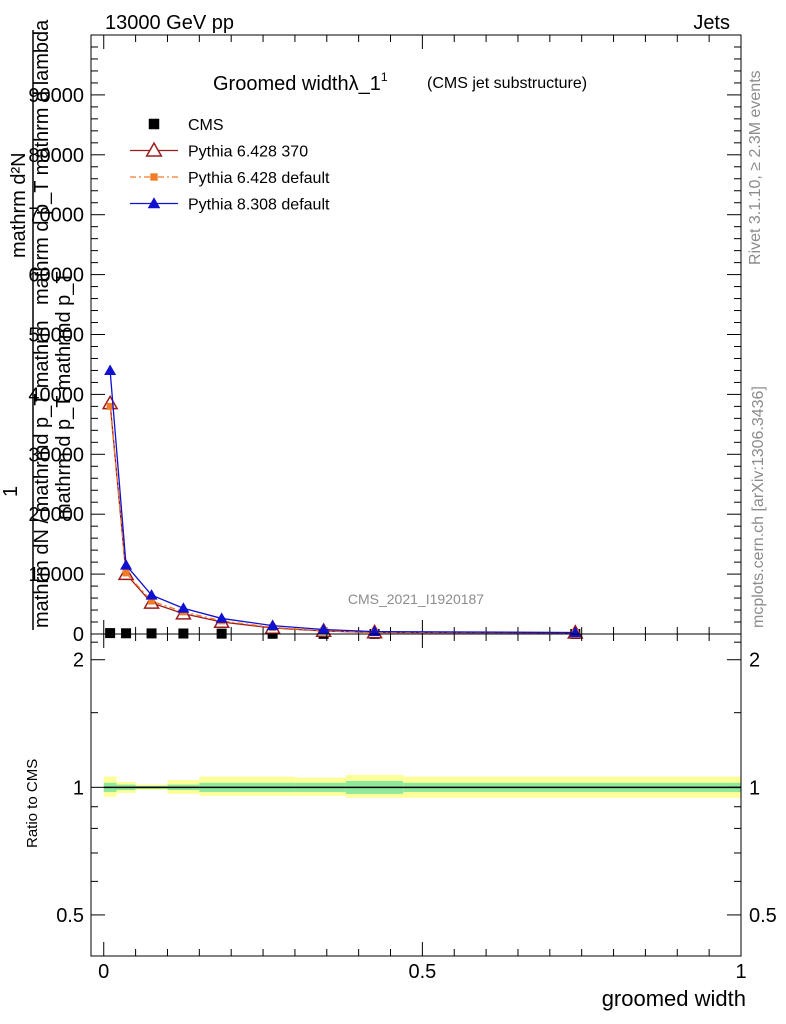 Image resolution: width=786 pixels, height=1024 pixels. What do you see at coordinates (56, 96) in the screenshot?
I see `main-y-tick-label: 90000` at bounding box center [56, 96].